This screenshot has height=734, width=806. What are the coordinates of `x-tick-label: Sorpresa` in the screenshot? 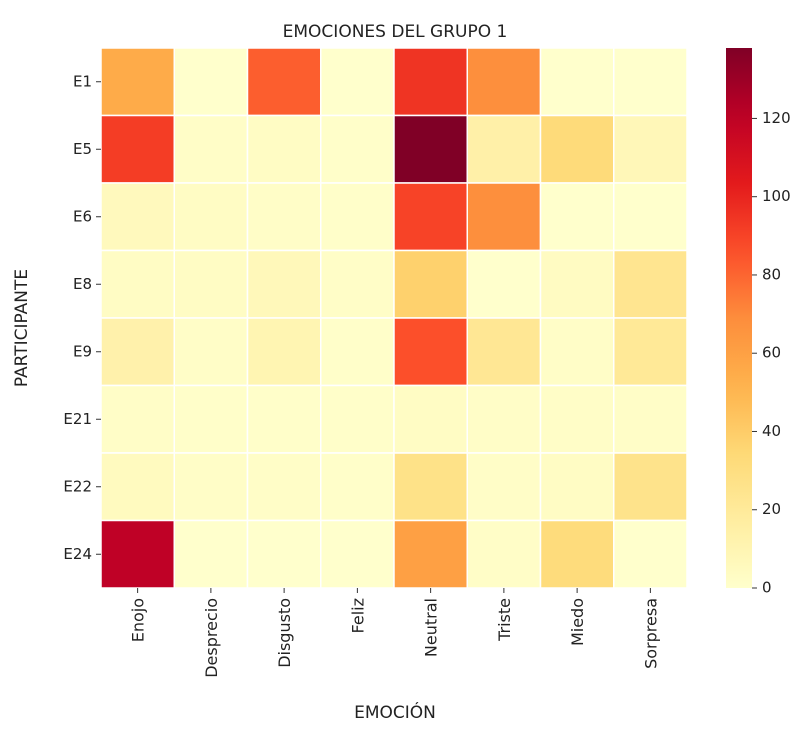 It's located at (650, 633).